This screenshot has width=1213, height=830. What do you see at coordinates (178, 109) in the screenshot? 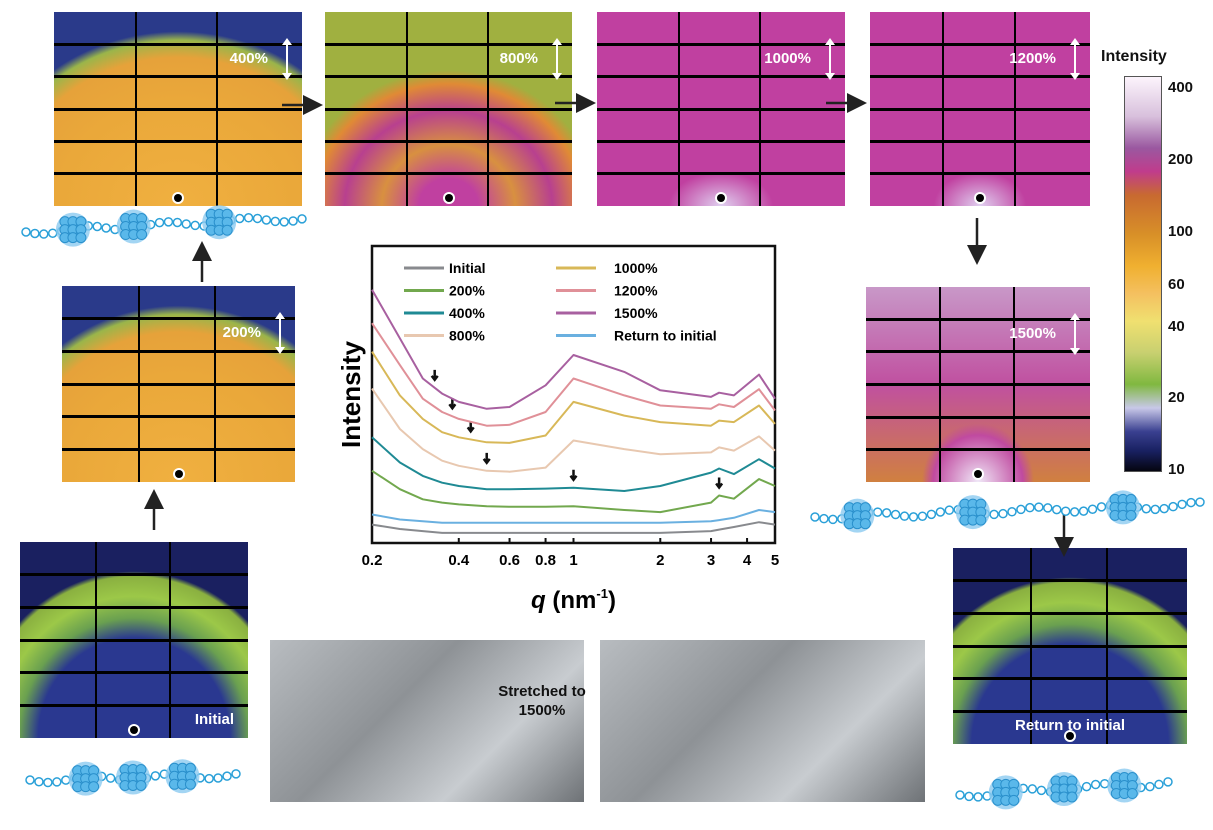
I see `saxs-pattern-400: 400%` at bounding box center [178, 109].